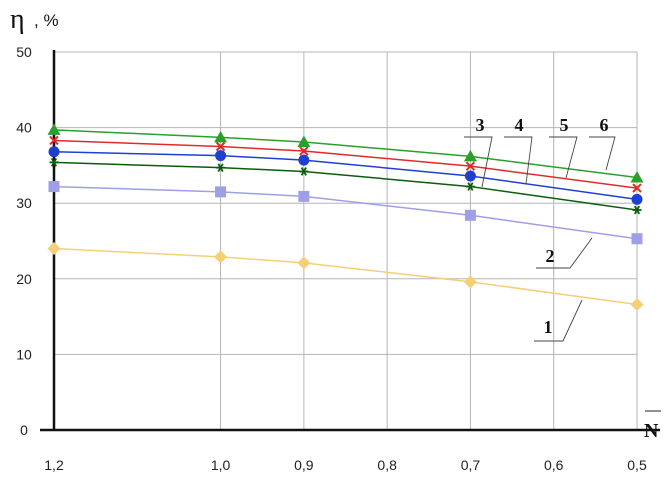 This screenshot has height=483, width=670. Describe the element at coordinates (637, 465) in the screenshot. I see `x-tick-label: 0,5` at that location.